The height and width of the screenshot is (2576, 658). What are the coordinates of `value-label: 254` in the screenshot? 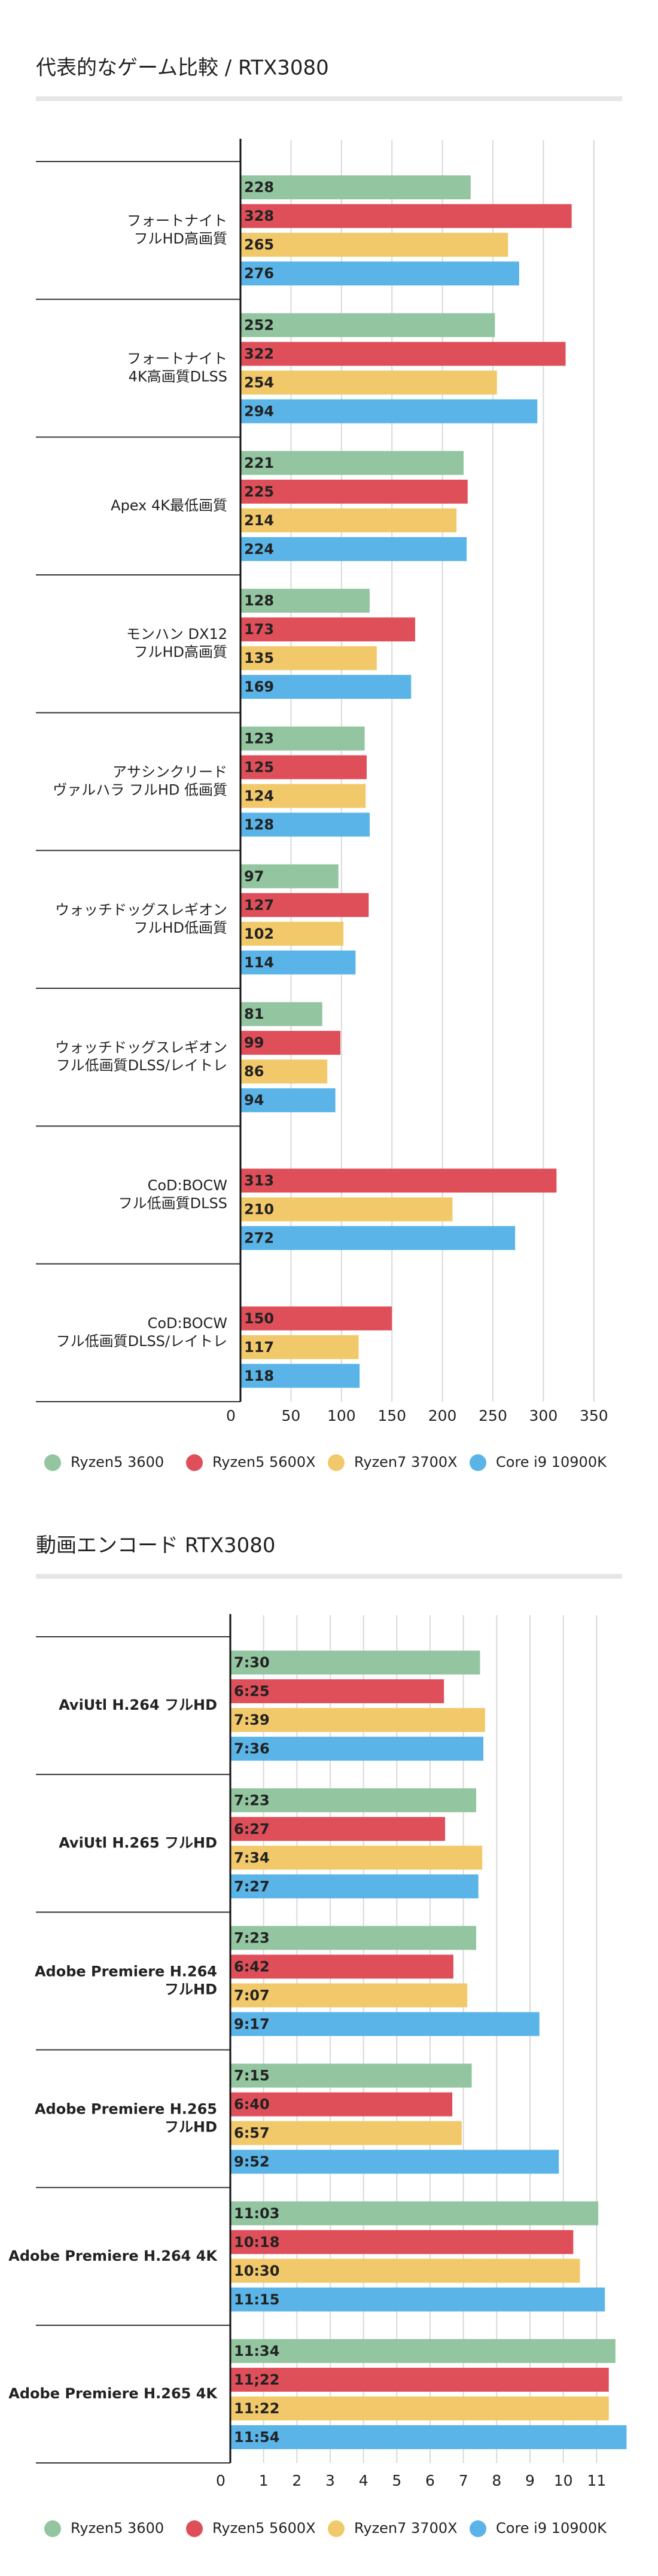 It's located at (259, 382).